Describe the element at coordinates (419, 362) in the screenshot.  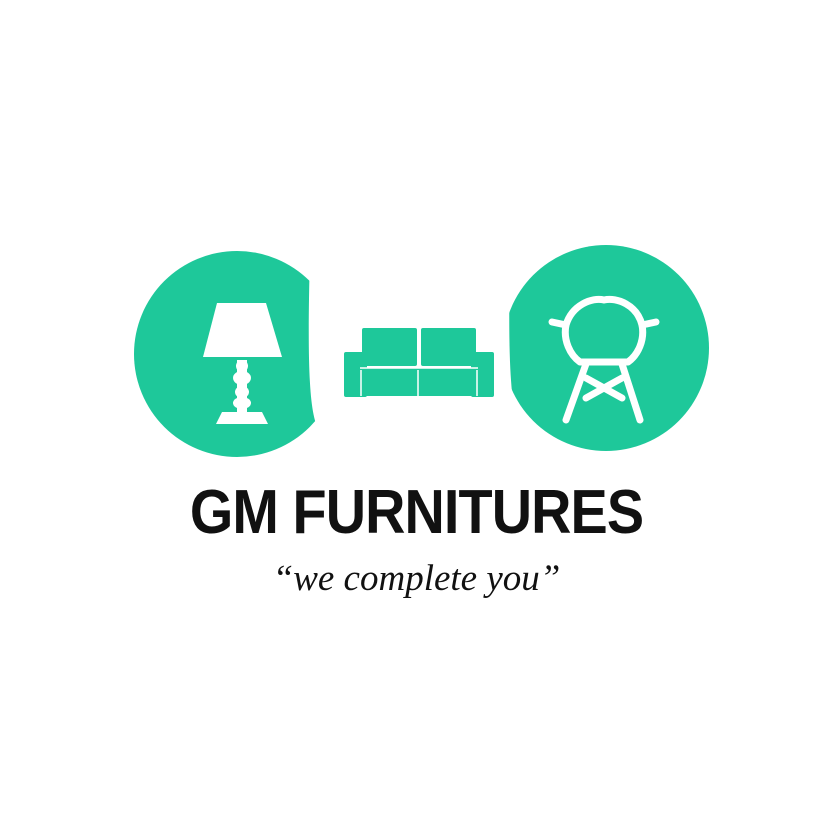
I see `sofa-icon` at that location.